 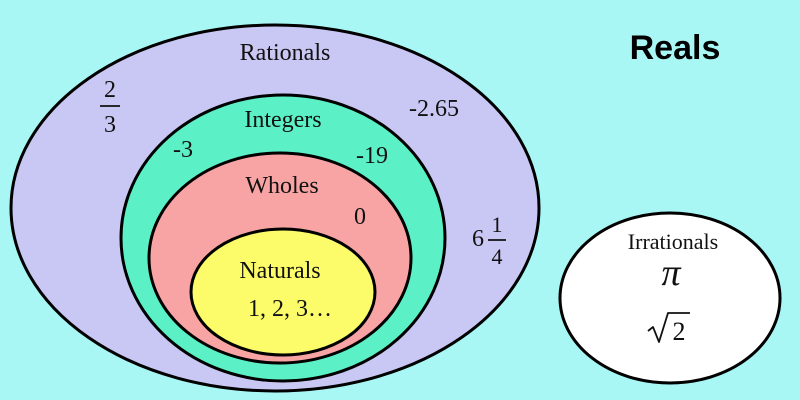 I want to click on reals-title: Reals, so click(x=675, y=48).